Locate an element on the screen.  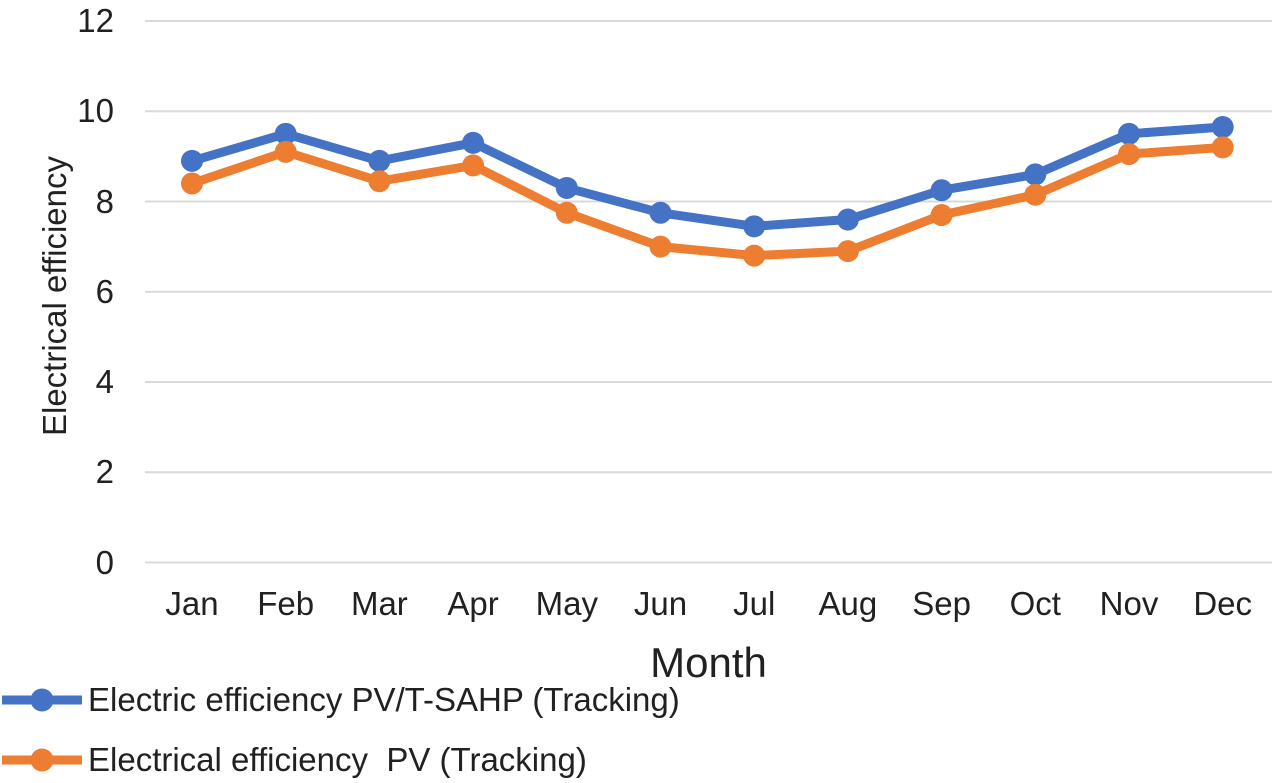
y-axis-title: Electrical efficiency is located at coordinates (54, 296).